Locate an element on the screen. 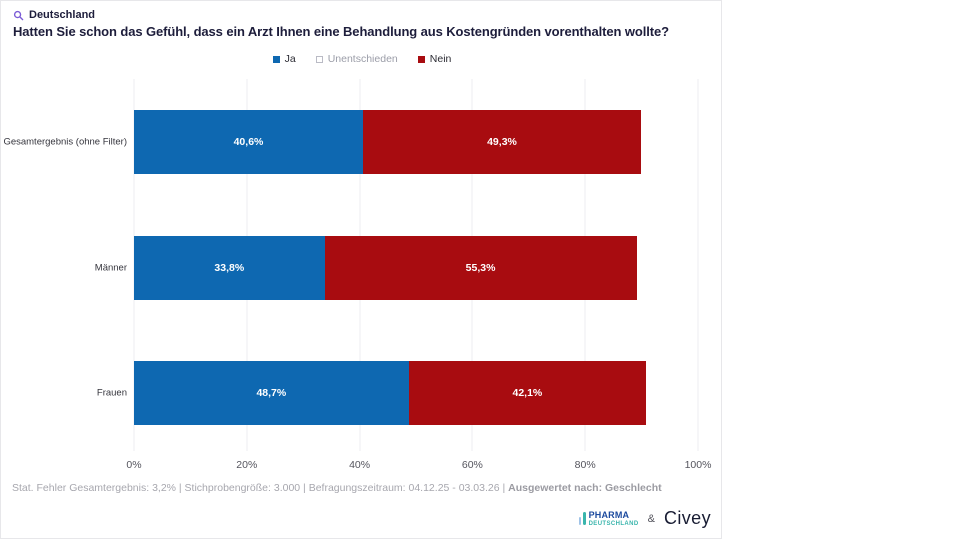 The height and width of the screenshot is (543, 963). x-tick-label: 100% is located at coordinates (698, 465).